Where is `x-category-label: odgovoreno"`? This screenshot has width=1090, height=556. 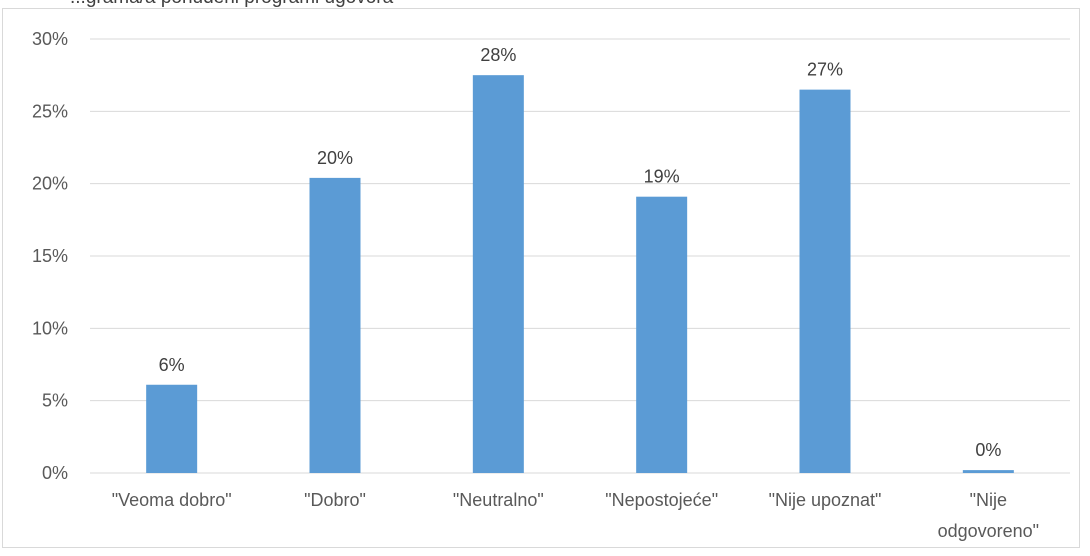
x-category-label: odgovoreno" is located at coordinates (988, 531).